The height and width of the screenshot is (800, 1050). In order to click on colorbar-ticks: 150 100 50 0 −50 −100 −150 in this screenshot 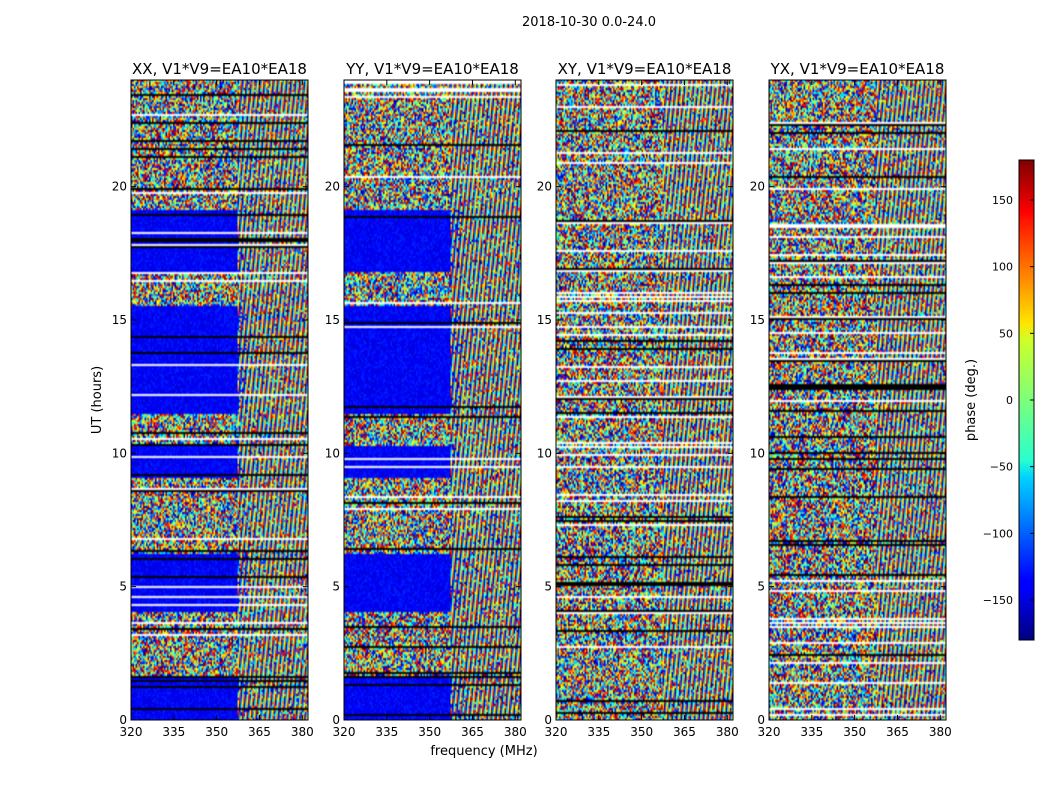, I will do `click(1008, 400)`.